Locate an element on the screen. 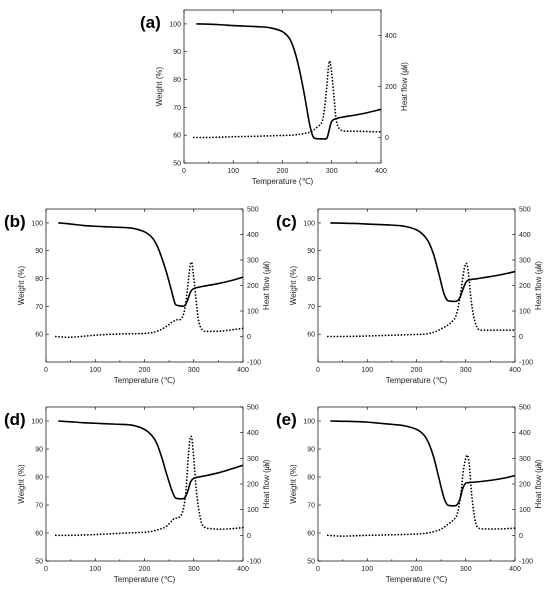 The width and height of the screenshot is (550, 589). y2-tick-label: 300 is located at coordinates (253, 459).